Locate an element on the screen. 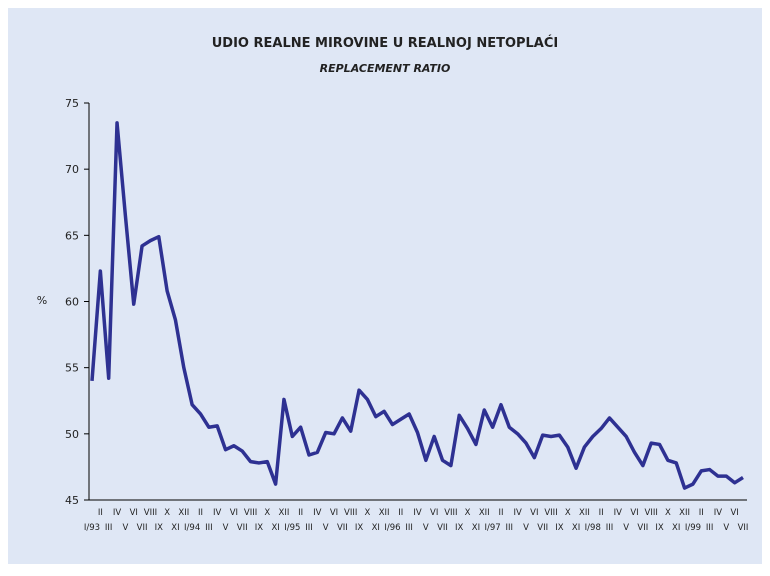  x-tick-label: I/98 is located at coordinates (593, 528).